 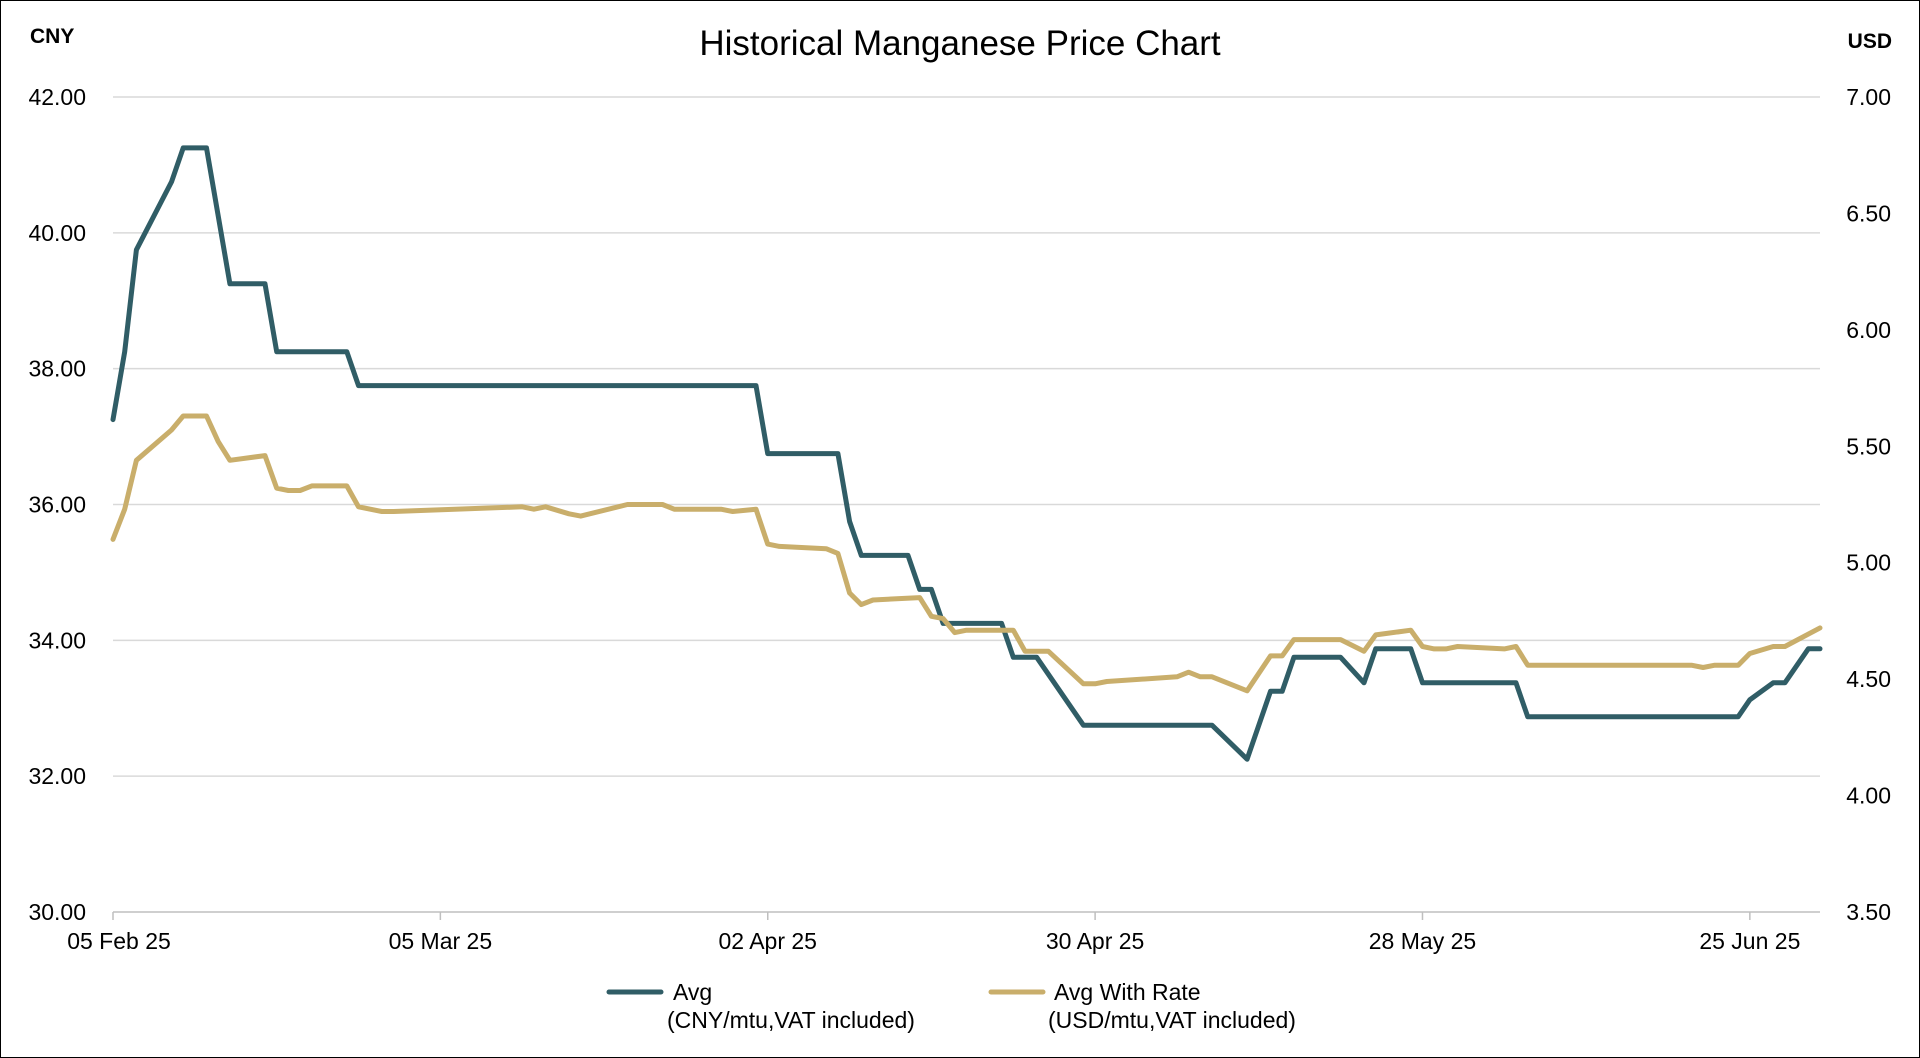 I want to click on left-y-tick-label: 38.00, so click(x=57, y=369).